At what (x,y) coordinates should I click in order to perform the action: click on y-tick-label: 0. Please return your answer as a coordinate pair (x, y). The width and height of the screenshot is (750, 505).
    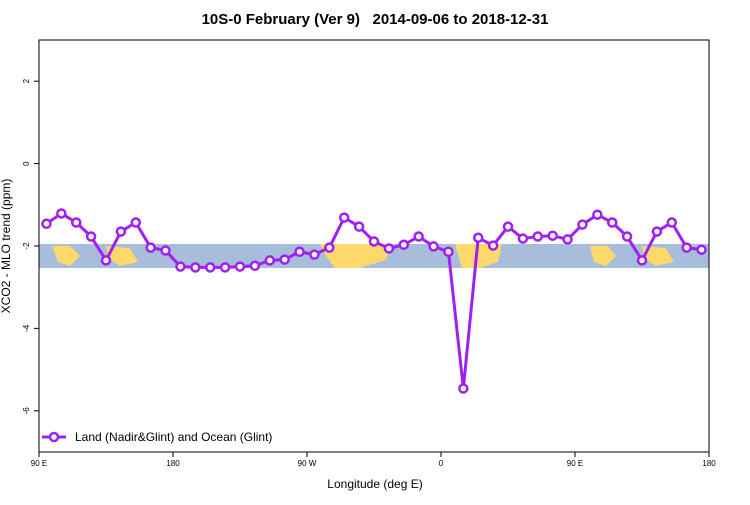
    Looking at the image, I should click on (26, 163).